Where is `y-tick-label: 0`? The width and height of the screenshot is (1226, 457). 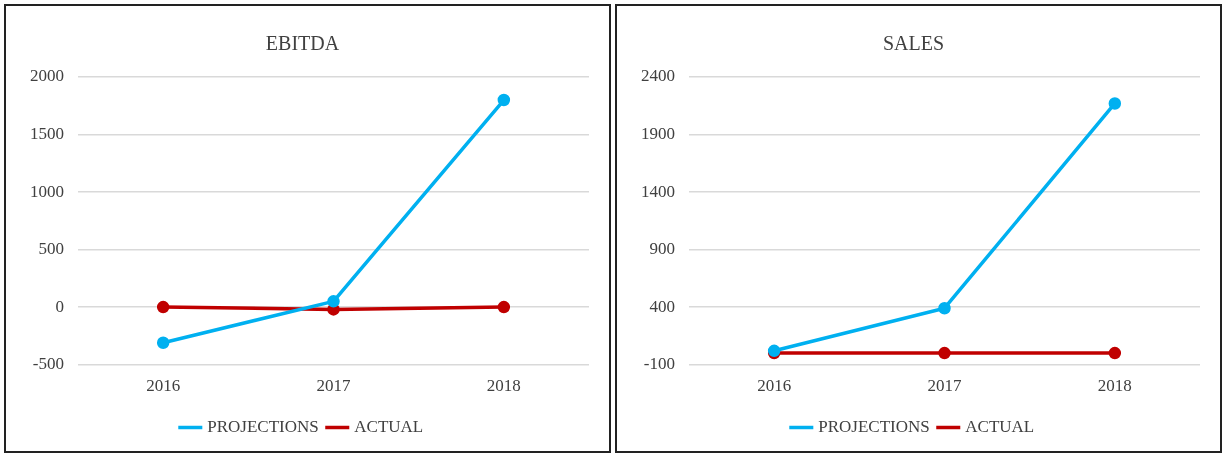
y-tick-label: 0 is located at coordinates (59, 306).